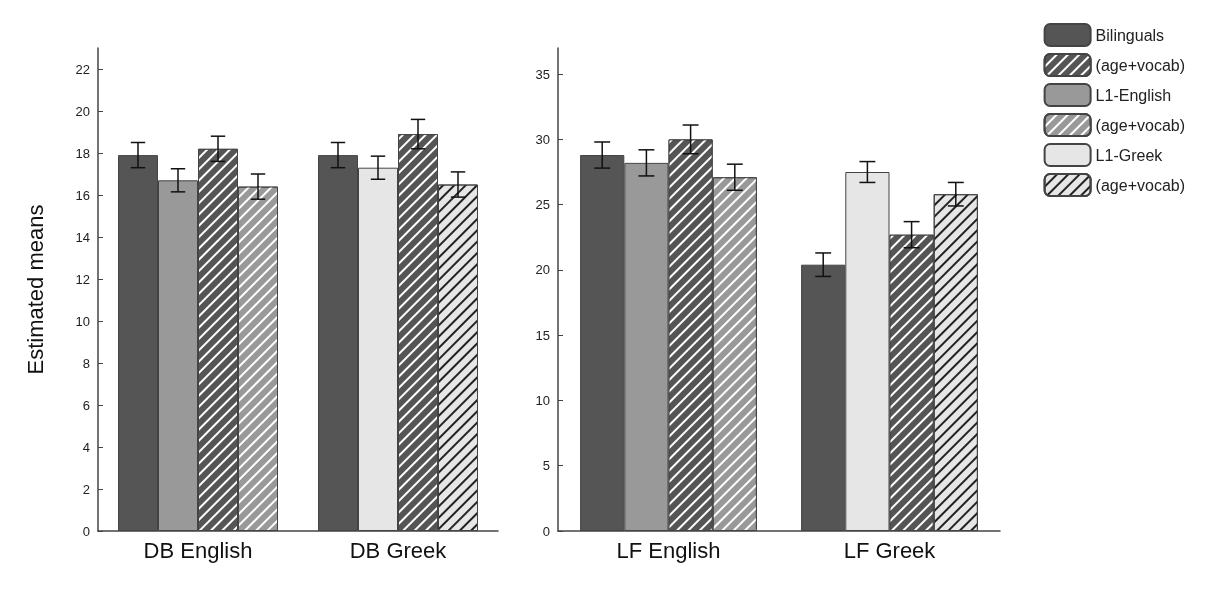 The width and height of the screenshot is (1208, 589). I want to click on y-tick-label: 14, so click(82, 237).